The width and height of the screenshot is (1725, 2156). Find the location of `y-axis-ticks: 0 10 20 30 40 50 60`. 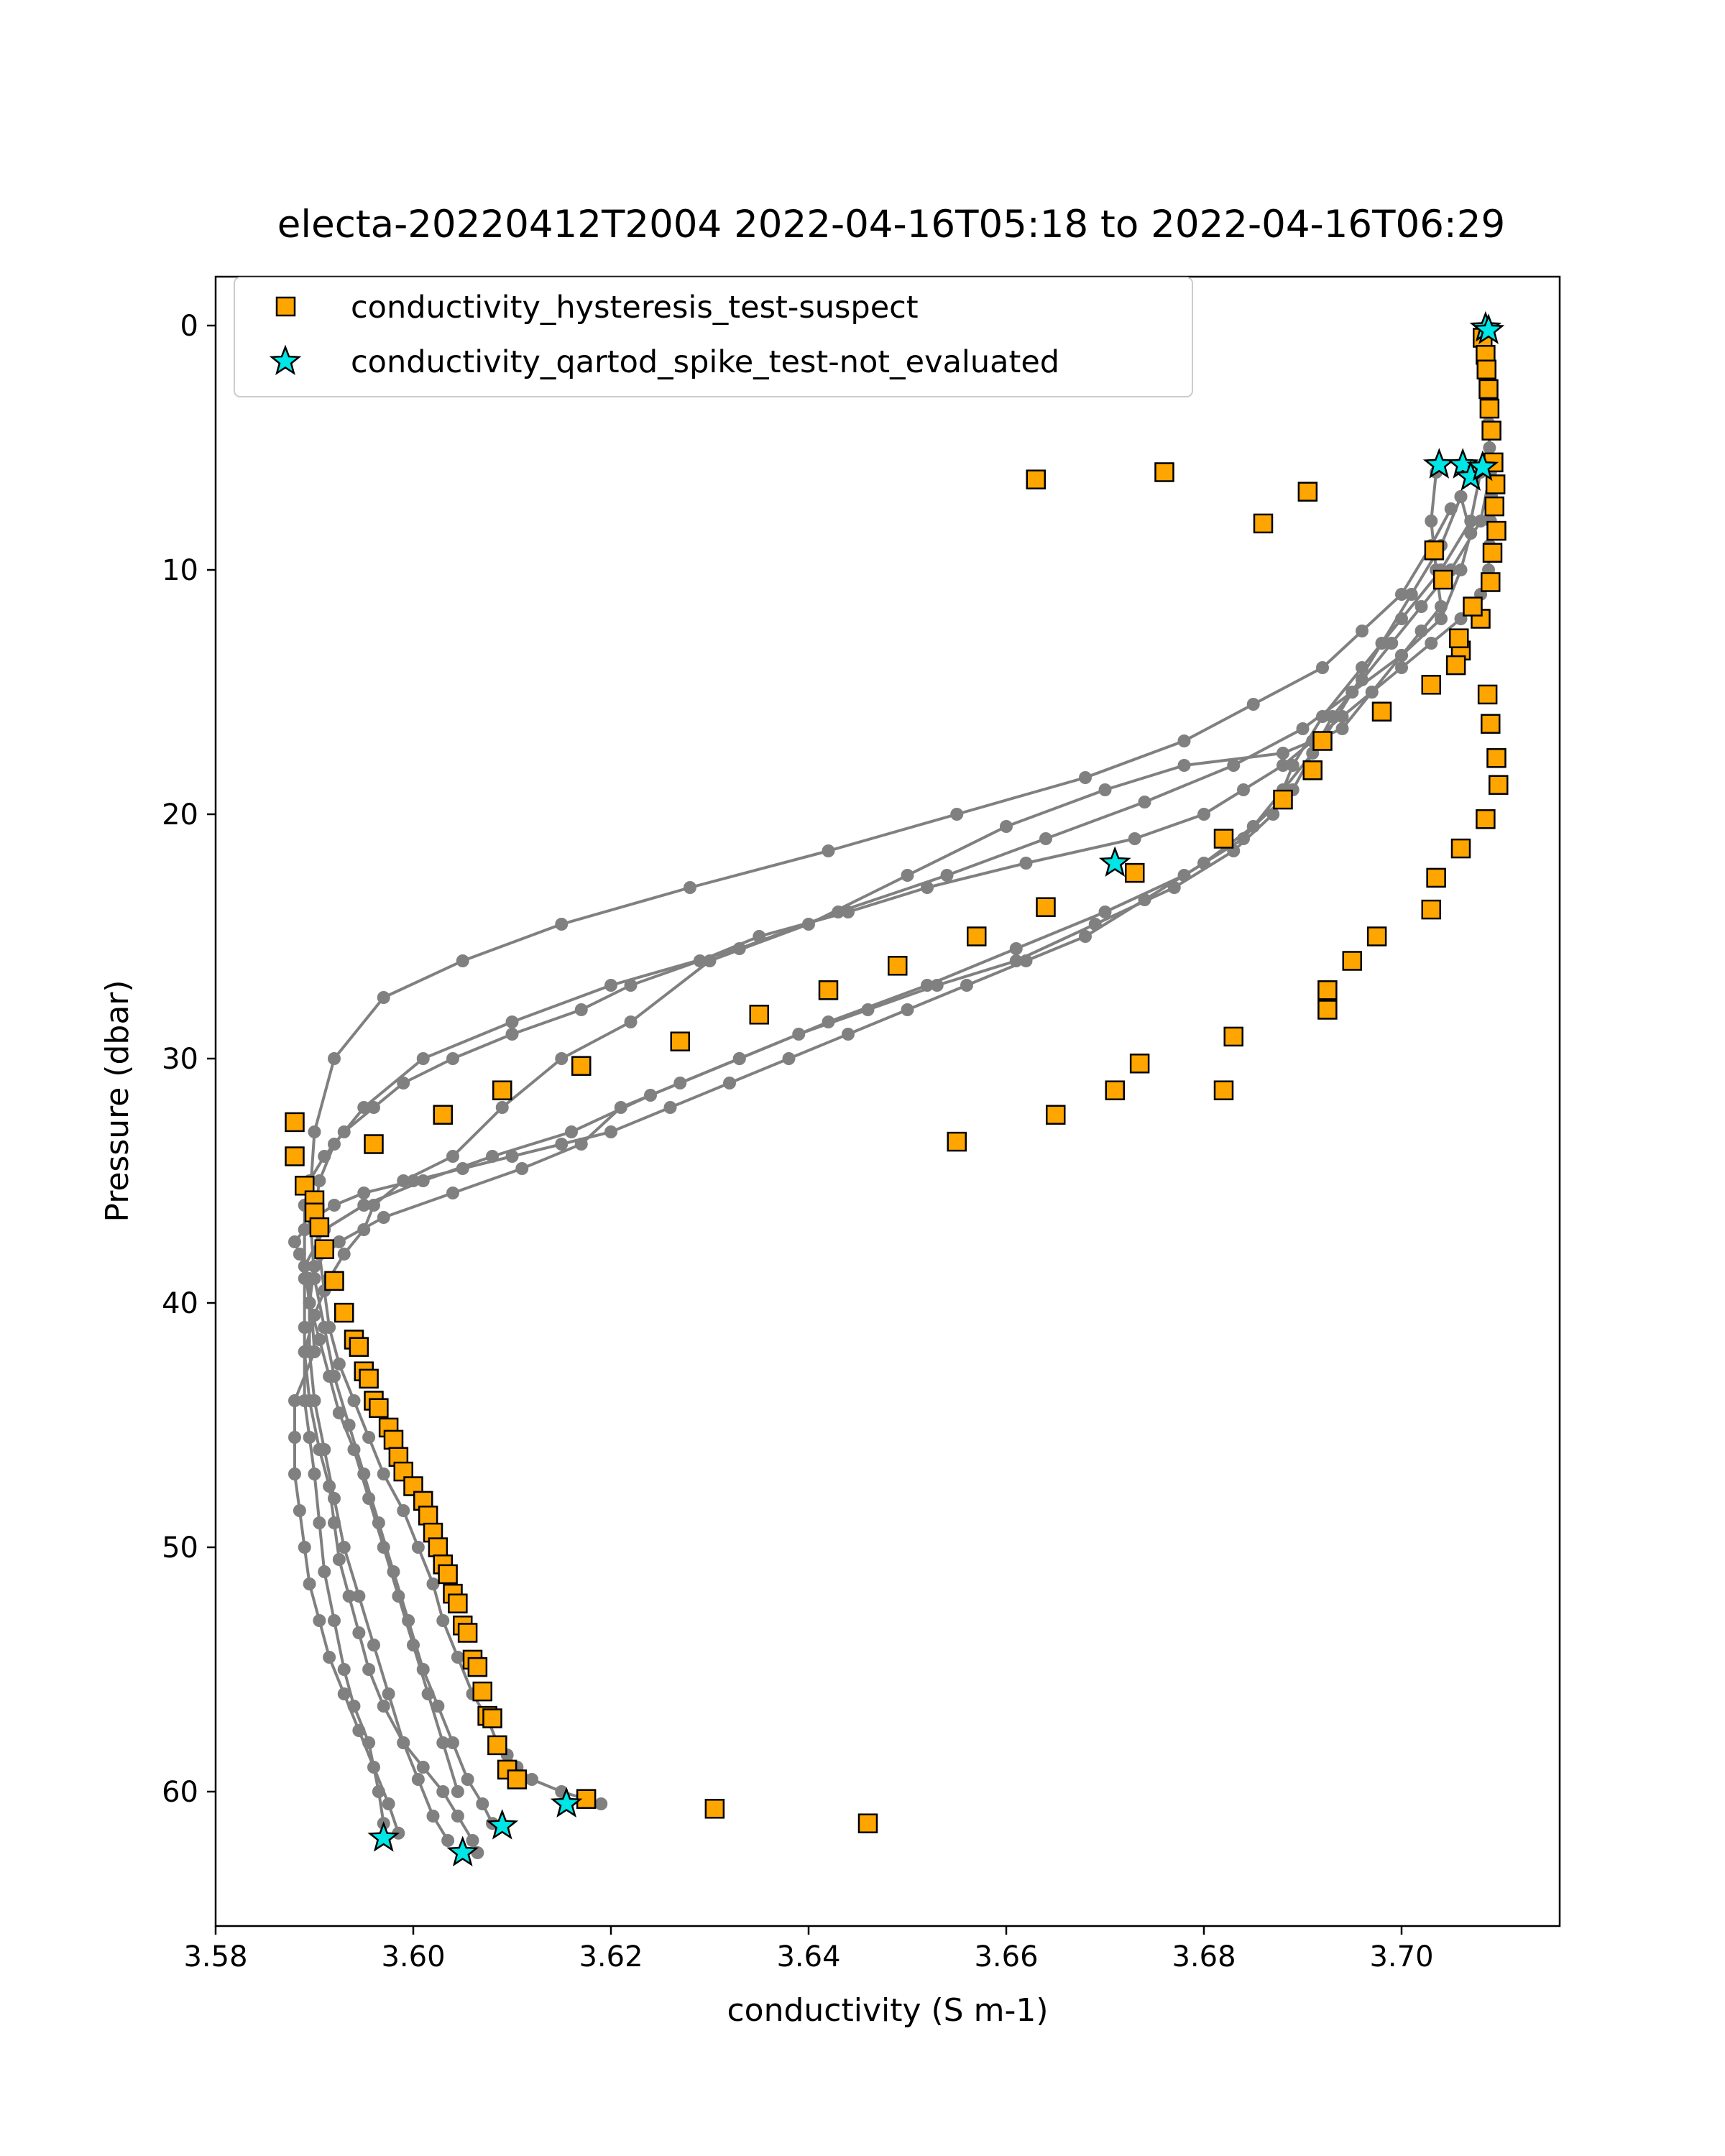

y-axis-ticks: 0 10 20 30 40 50 60 is located at coordinates (189, 1059).